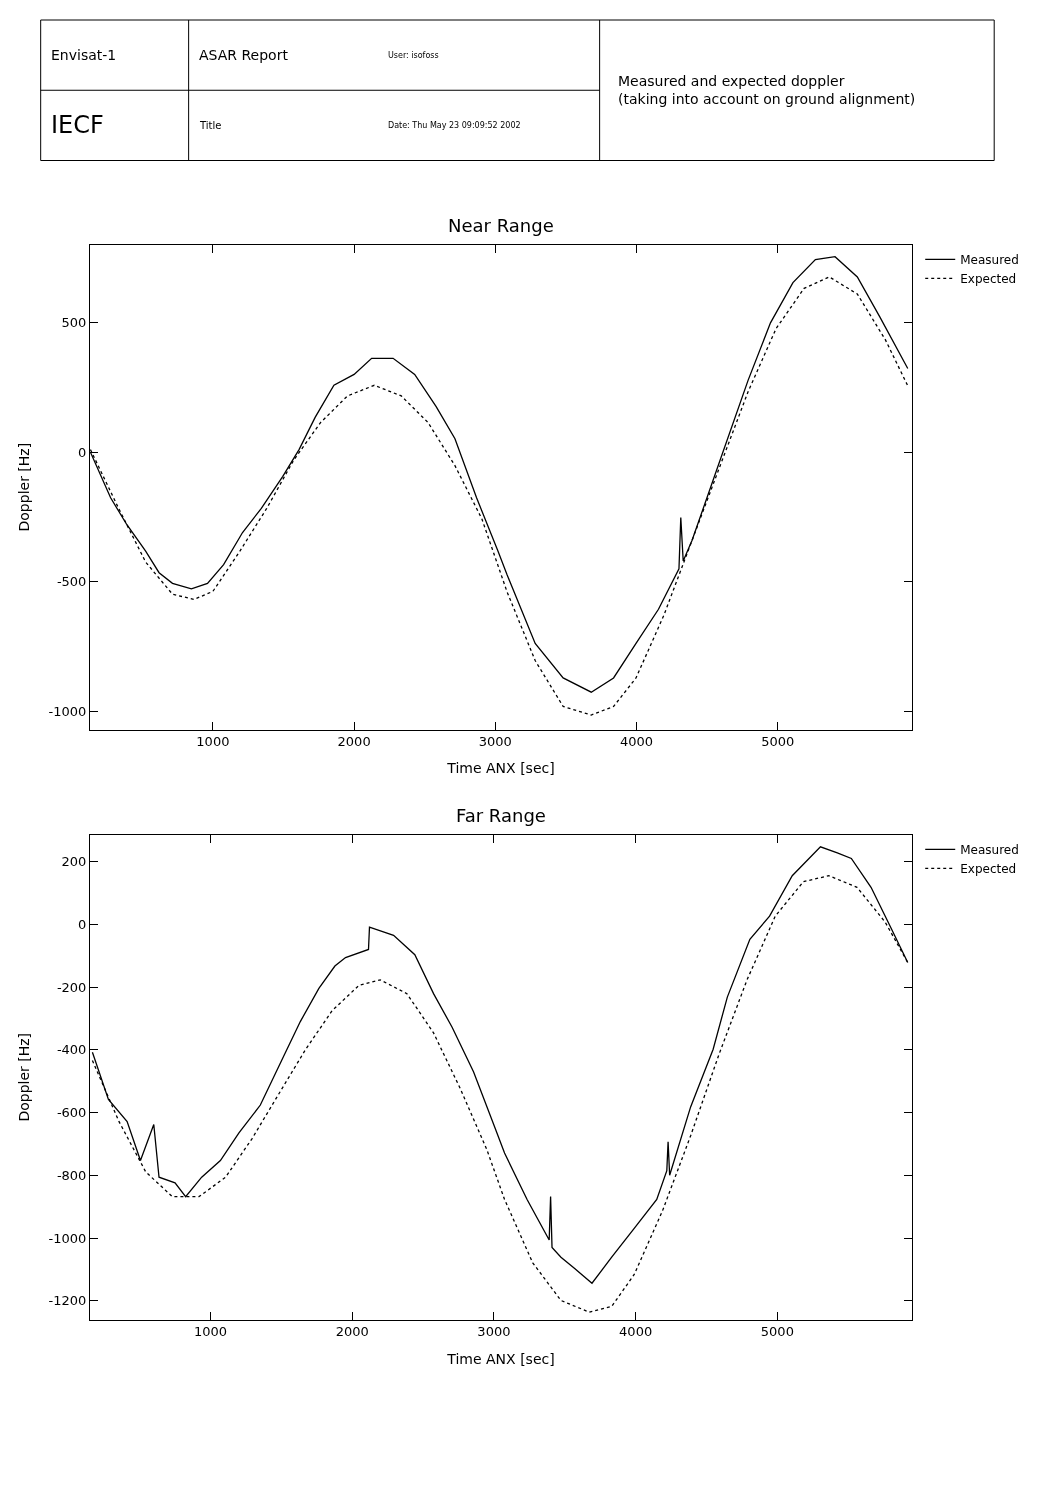 The width and height of the screenshot is (1042, 1485). I want to click on y-tick-label: 500, so click(74, 323).